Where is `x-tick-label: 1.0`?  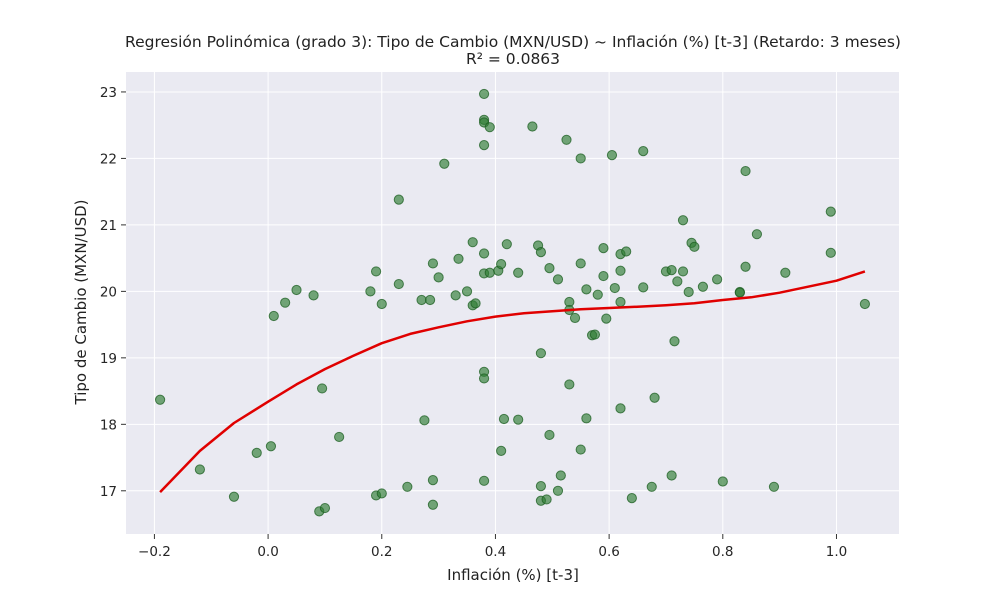
x-tick-label: 1.0 is located at coordinates (836, 552).